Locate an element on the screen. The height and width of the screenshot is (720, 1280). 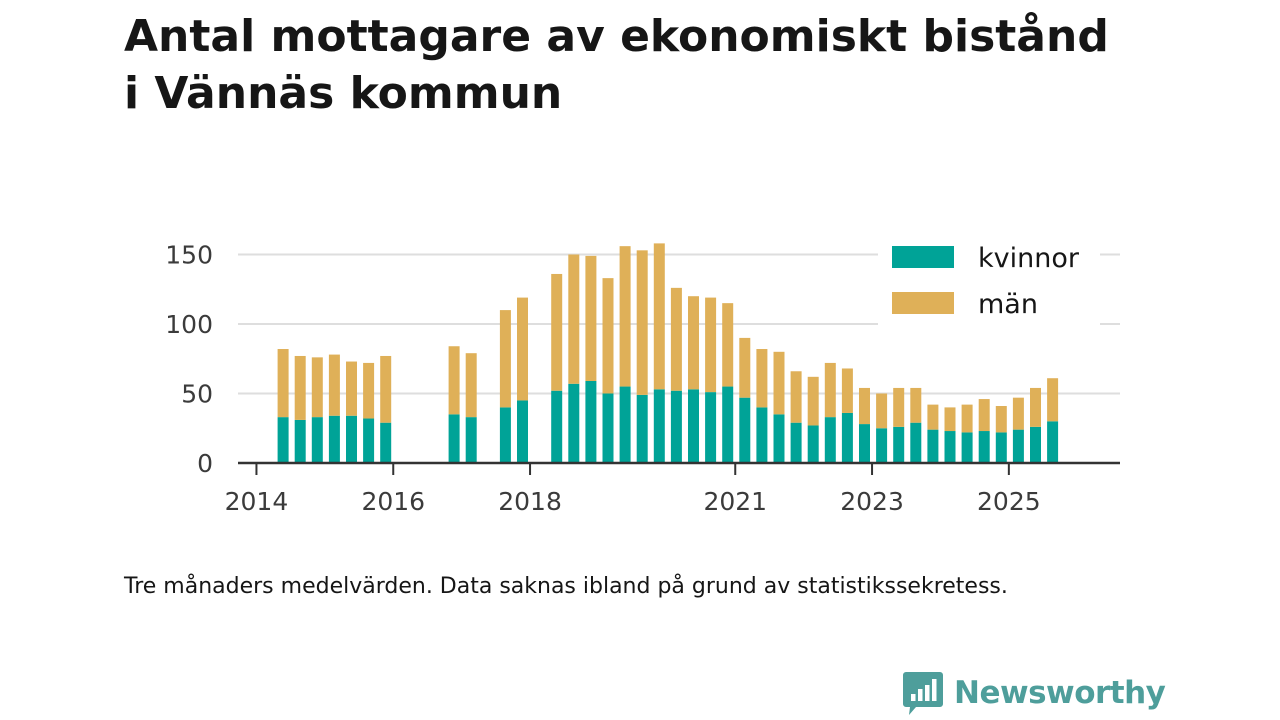
brand-name: Newsworthy is located at coordinates (1060, 693).